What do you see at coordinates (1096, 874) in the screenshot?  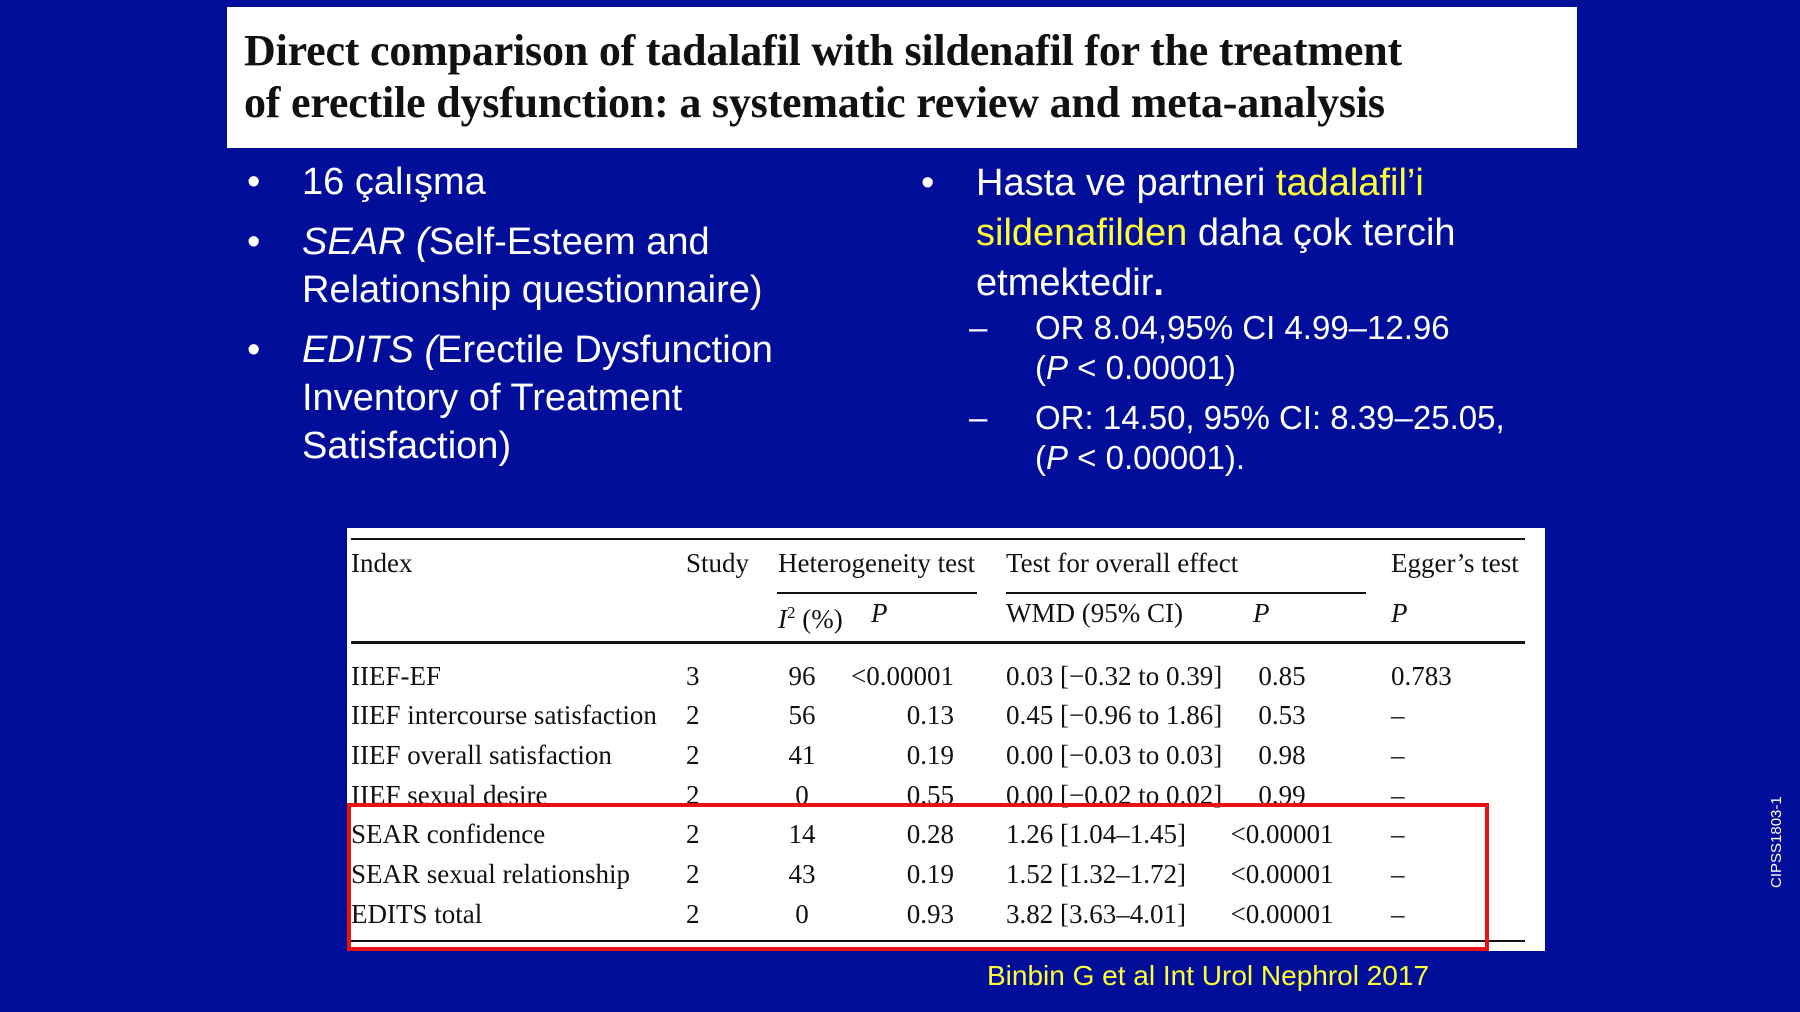 I see `cell-wmd: 1.52 [1.32–1.72]` at bounding box center [1096, 874].